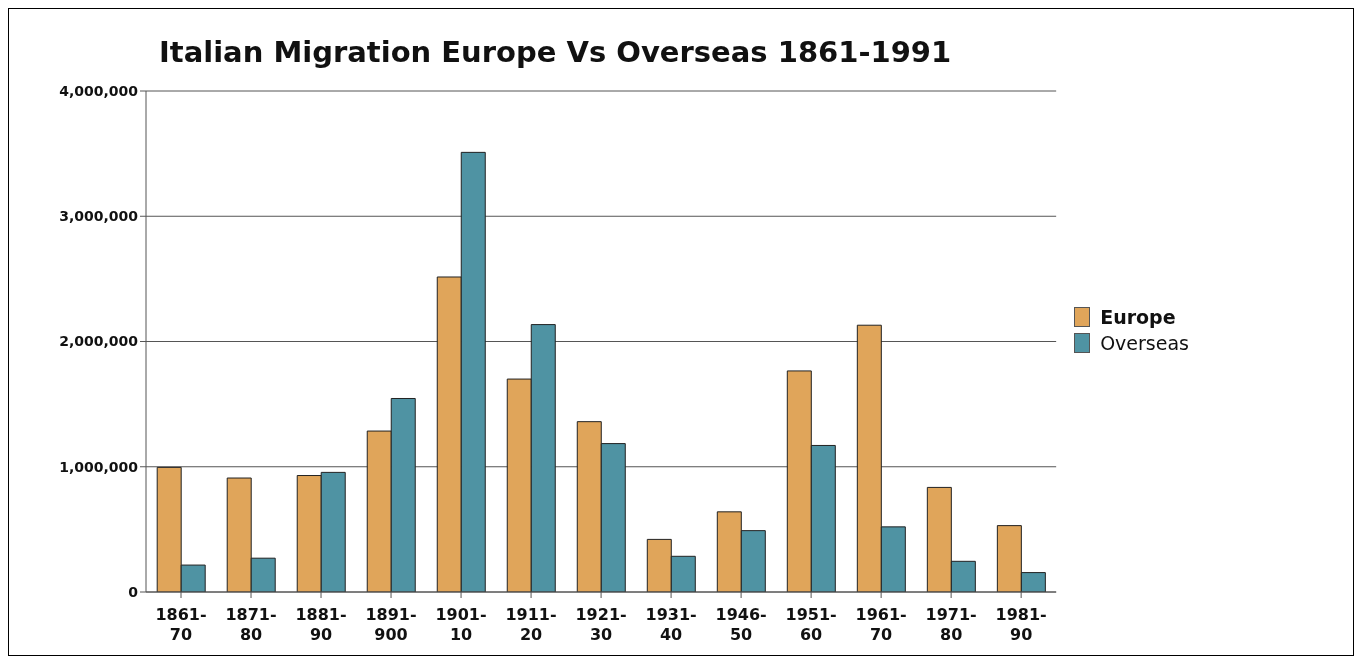 This screenshot has width=1362, height=664. What do you see at coordinates (251, 624) in the screenshot?
I see `x-tick-label: 1871-80` at bounding box center [251, 624].